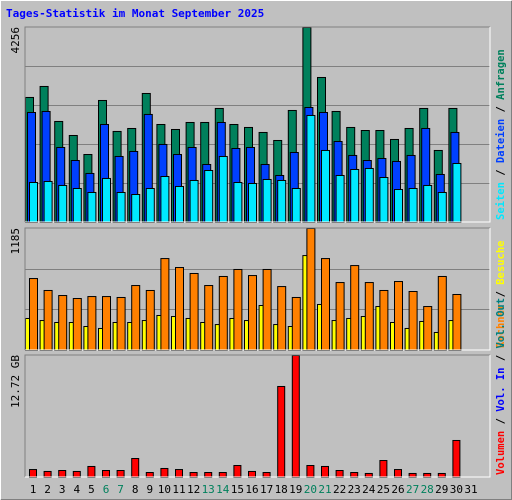 The width and height of the screenshot is (512, 500). I want to click on legend-item: Seiten, so click(501, 201).